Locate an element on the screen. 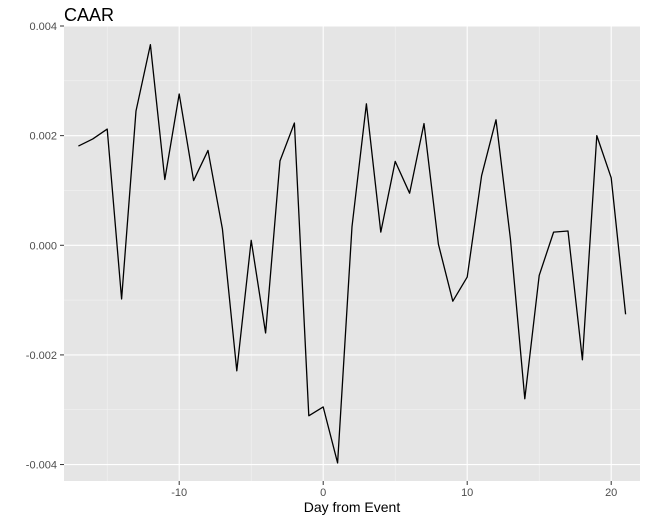 The image size is (647, 522). y-tick-label: 0.000 is located at coordinates (43, 246).